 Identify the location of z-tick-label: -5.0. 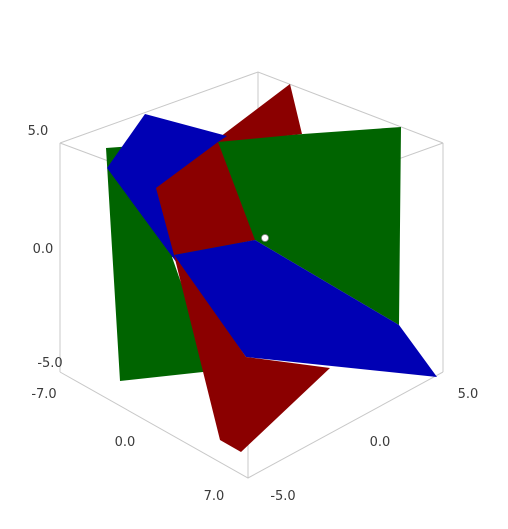
(49, 363).